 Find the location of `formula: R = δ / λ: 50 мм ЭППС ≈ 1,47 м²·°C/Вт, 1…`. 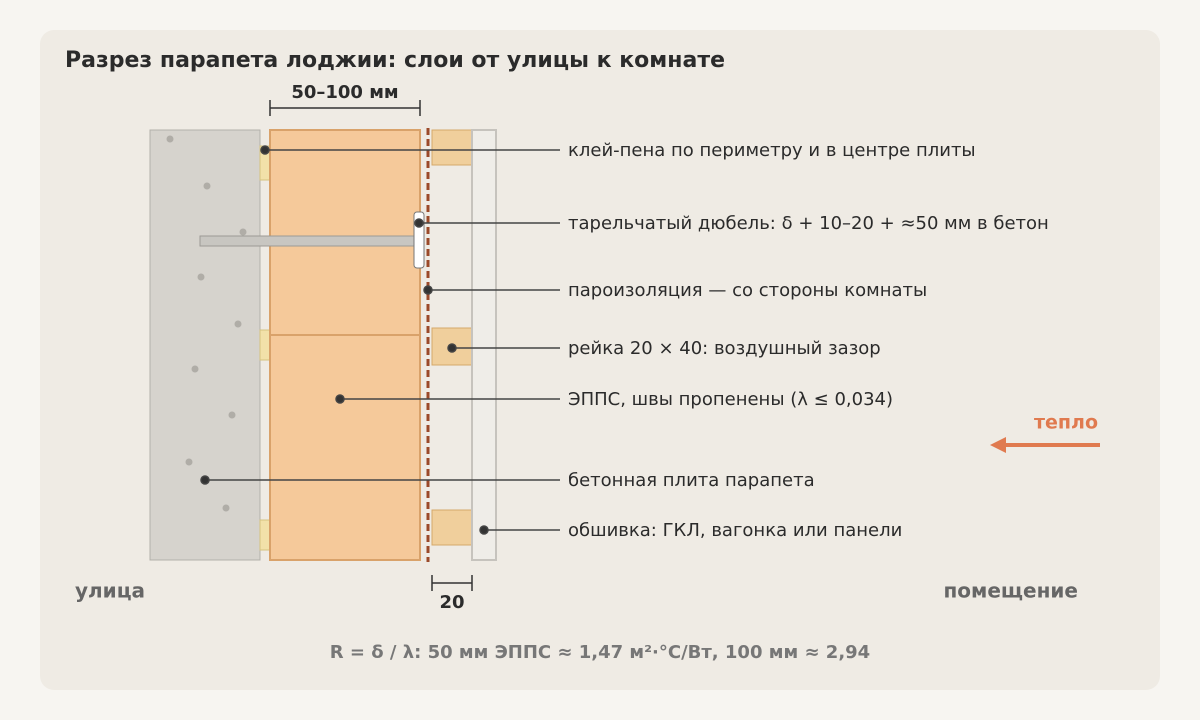

formula: R = δ / λ: 50 мм ЭППС ≈ 1,47 м²·°C/Вт, 1… is located at coordinates (600, 652).